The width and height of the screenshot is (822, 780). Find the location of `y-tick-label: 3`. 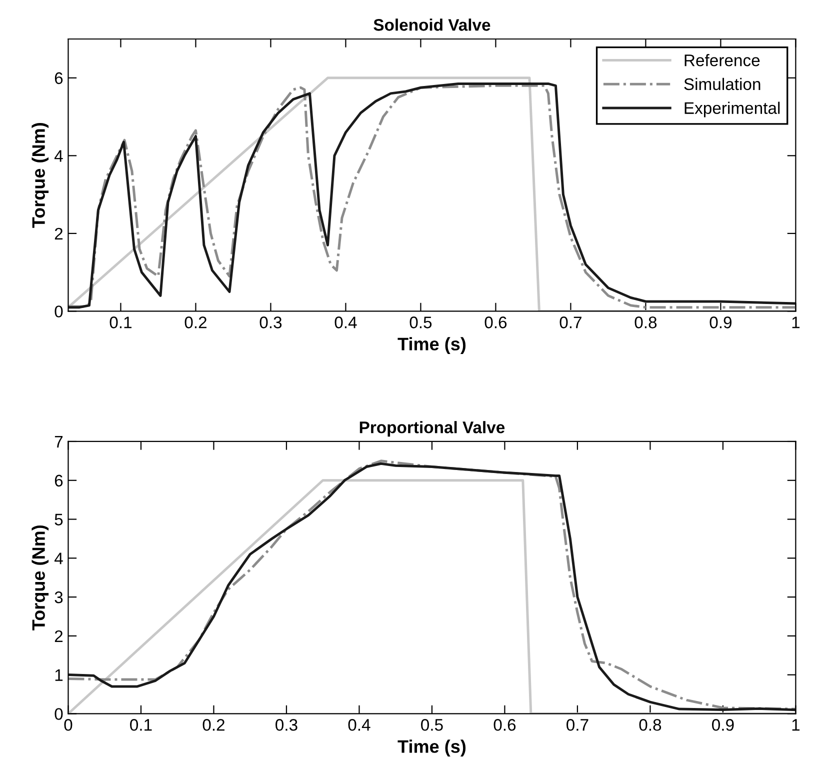

y-tick-label: 3 is located at coordinates (58, 597).